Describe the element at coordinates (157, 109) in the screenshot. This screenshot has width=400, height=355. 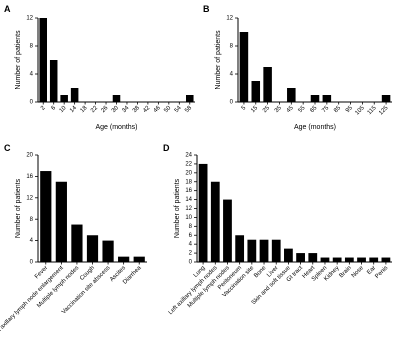
I see `x-tick-label: 46` at that location.